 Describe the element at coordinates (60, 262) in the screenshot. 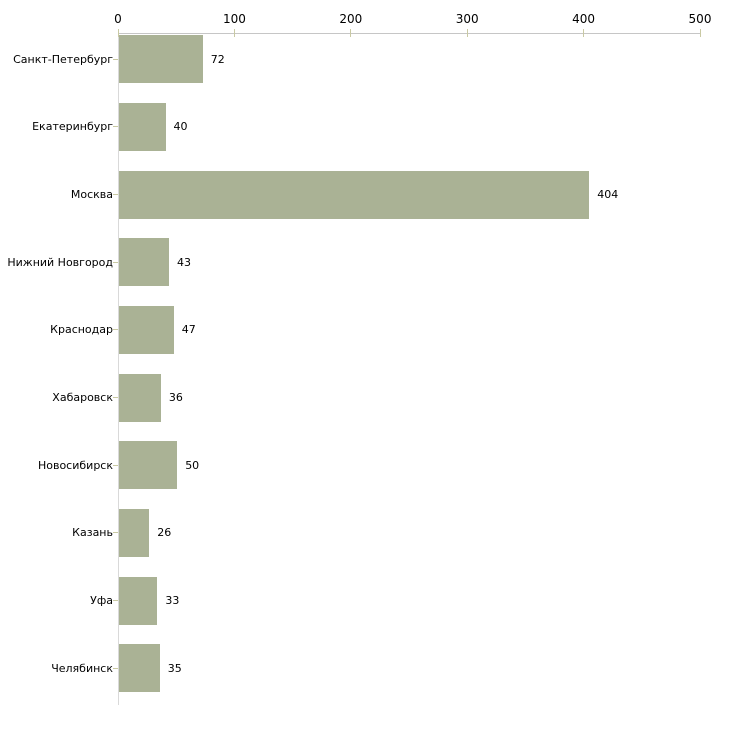

I see `category-label: Нижний Новгород` at that location.